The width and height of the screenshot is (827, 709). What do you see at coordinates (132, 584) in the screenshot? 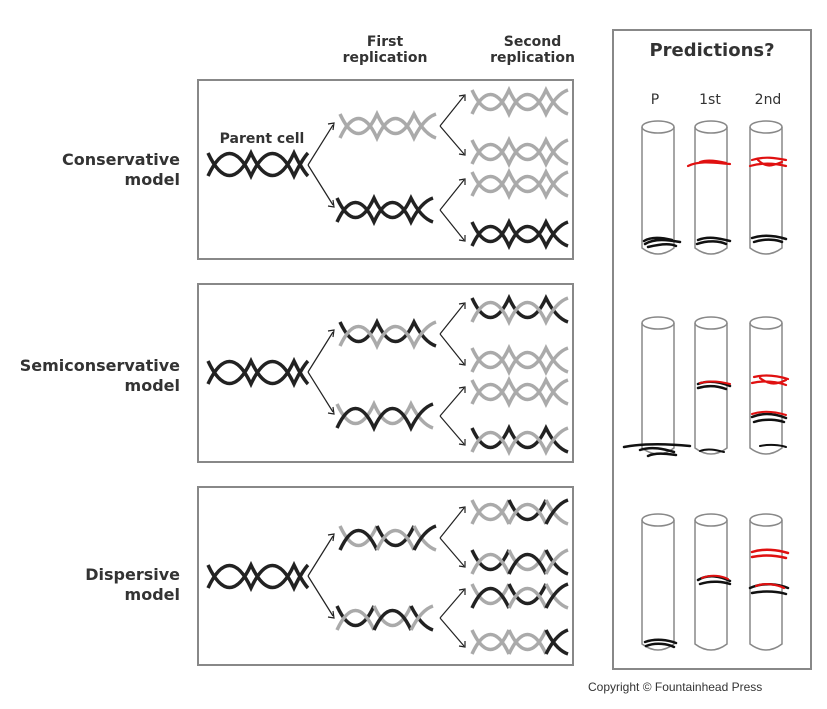
I see `dispersive-model-label: Dispersive model` at bounding box center [132, 584].